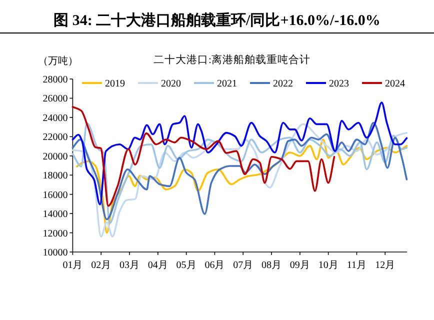  I want to click on legend-label: 2022, so click(283, 84).